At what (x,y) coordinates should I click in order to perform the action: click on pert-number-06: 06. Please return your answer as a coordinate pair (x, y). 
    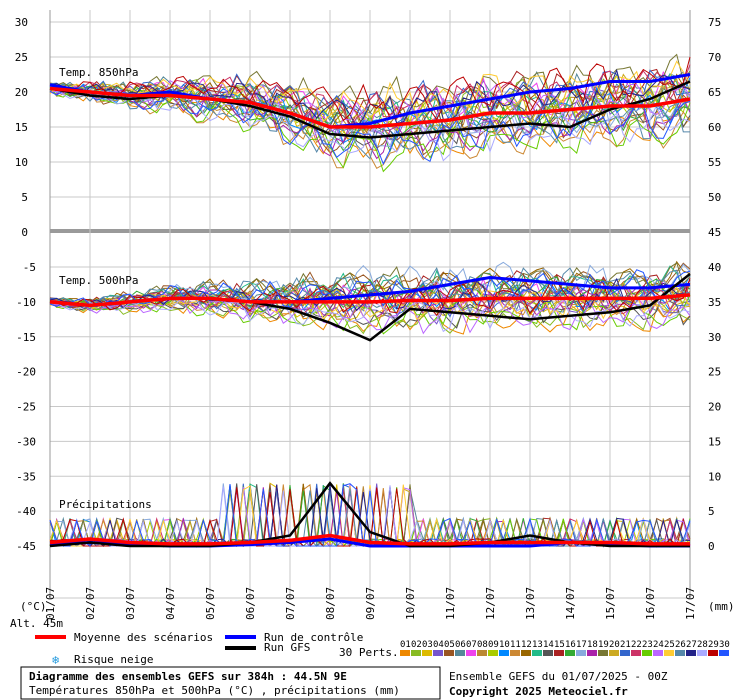
    Looking at the image, I should click on (460, 645).